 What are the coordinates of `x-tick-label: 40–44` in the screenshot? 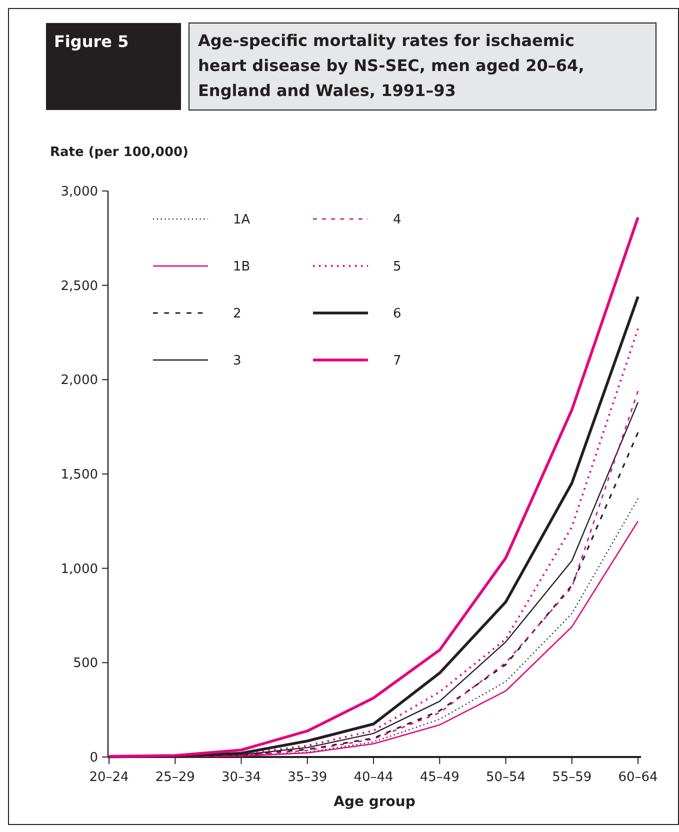 It's located at (374, 777).